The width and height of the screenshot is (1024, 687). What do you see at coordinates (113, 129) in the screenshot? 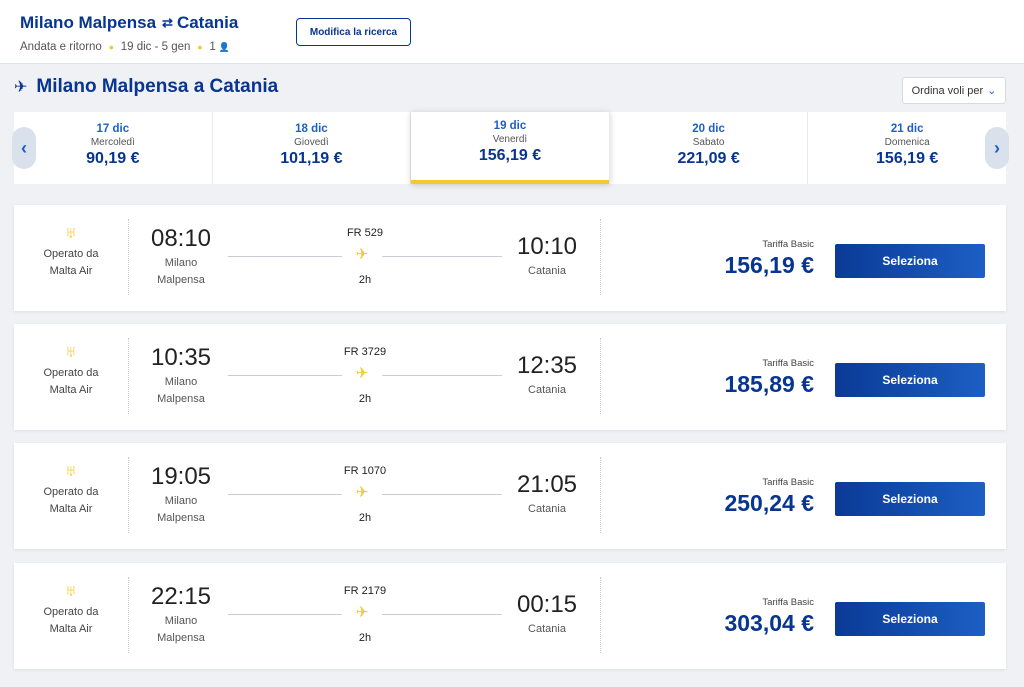
I see `date-label: 17 dic` at bounding box center [113, 129].